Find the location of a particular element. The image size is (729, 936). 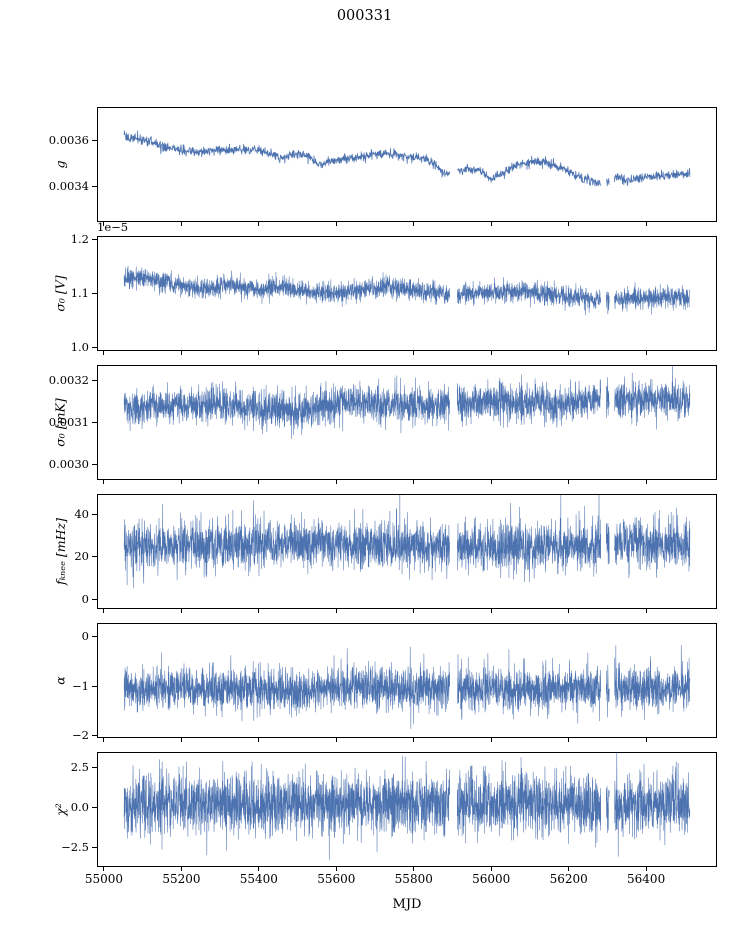

y-axis-label-text: σ₀ [mK] is located at coordinates (60, 422).